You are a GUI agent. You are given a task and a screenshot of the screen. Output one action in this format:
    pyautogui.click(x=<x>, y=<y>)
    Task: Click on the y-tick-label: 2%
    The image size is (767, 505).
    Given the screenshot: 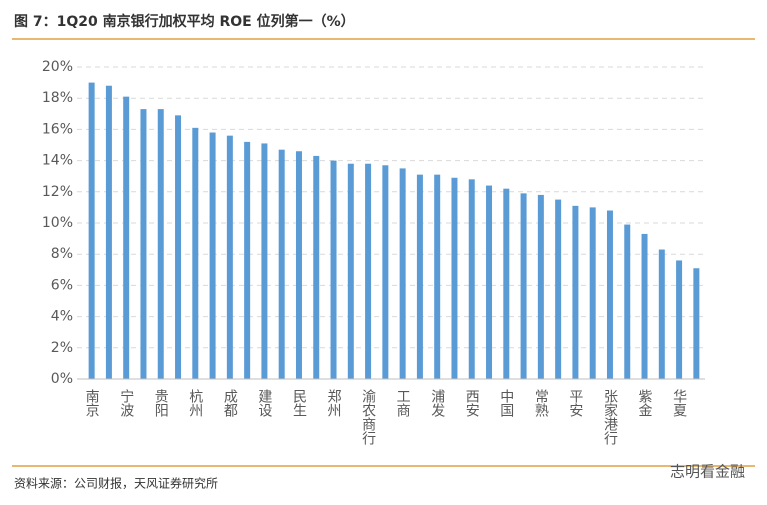 What is the action you would take?
    pyautogui.click(x=62, y=348)
    